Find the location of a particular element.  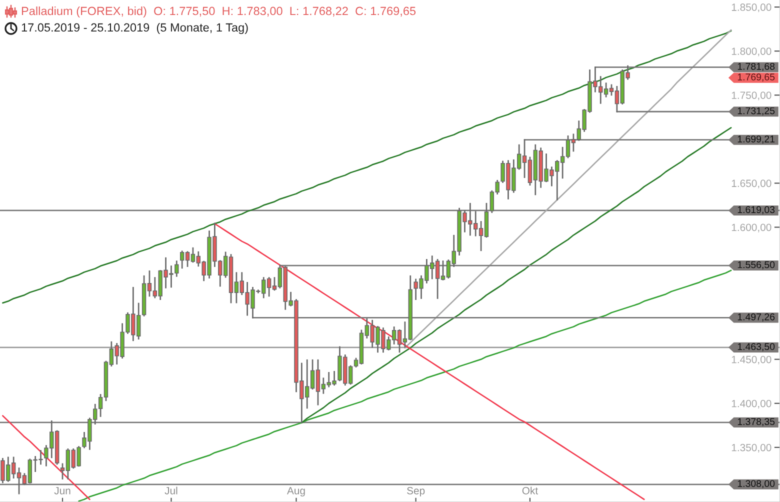

text: 1.769,65 is located at coordinates (756, 78).